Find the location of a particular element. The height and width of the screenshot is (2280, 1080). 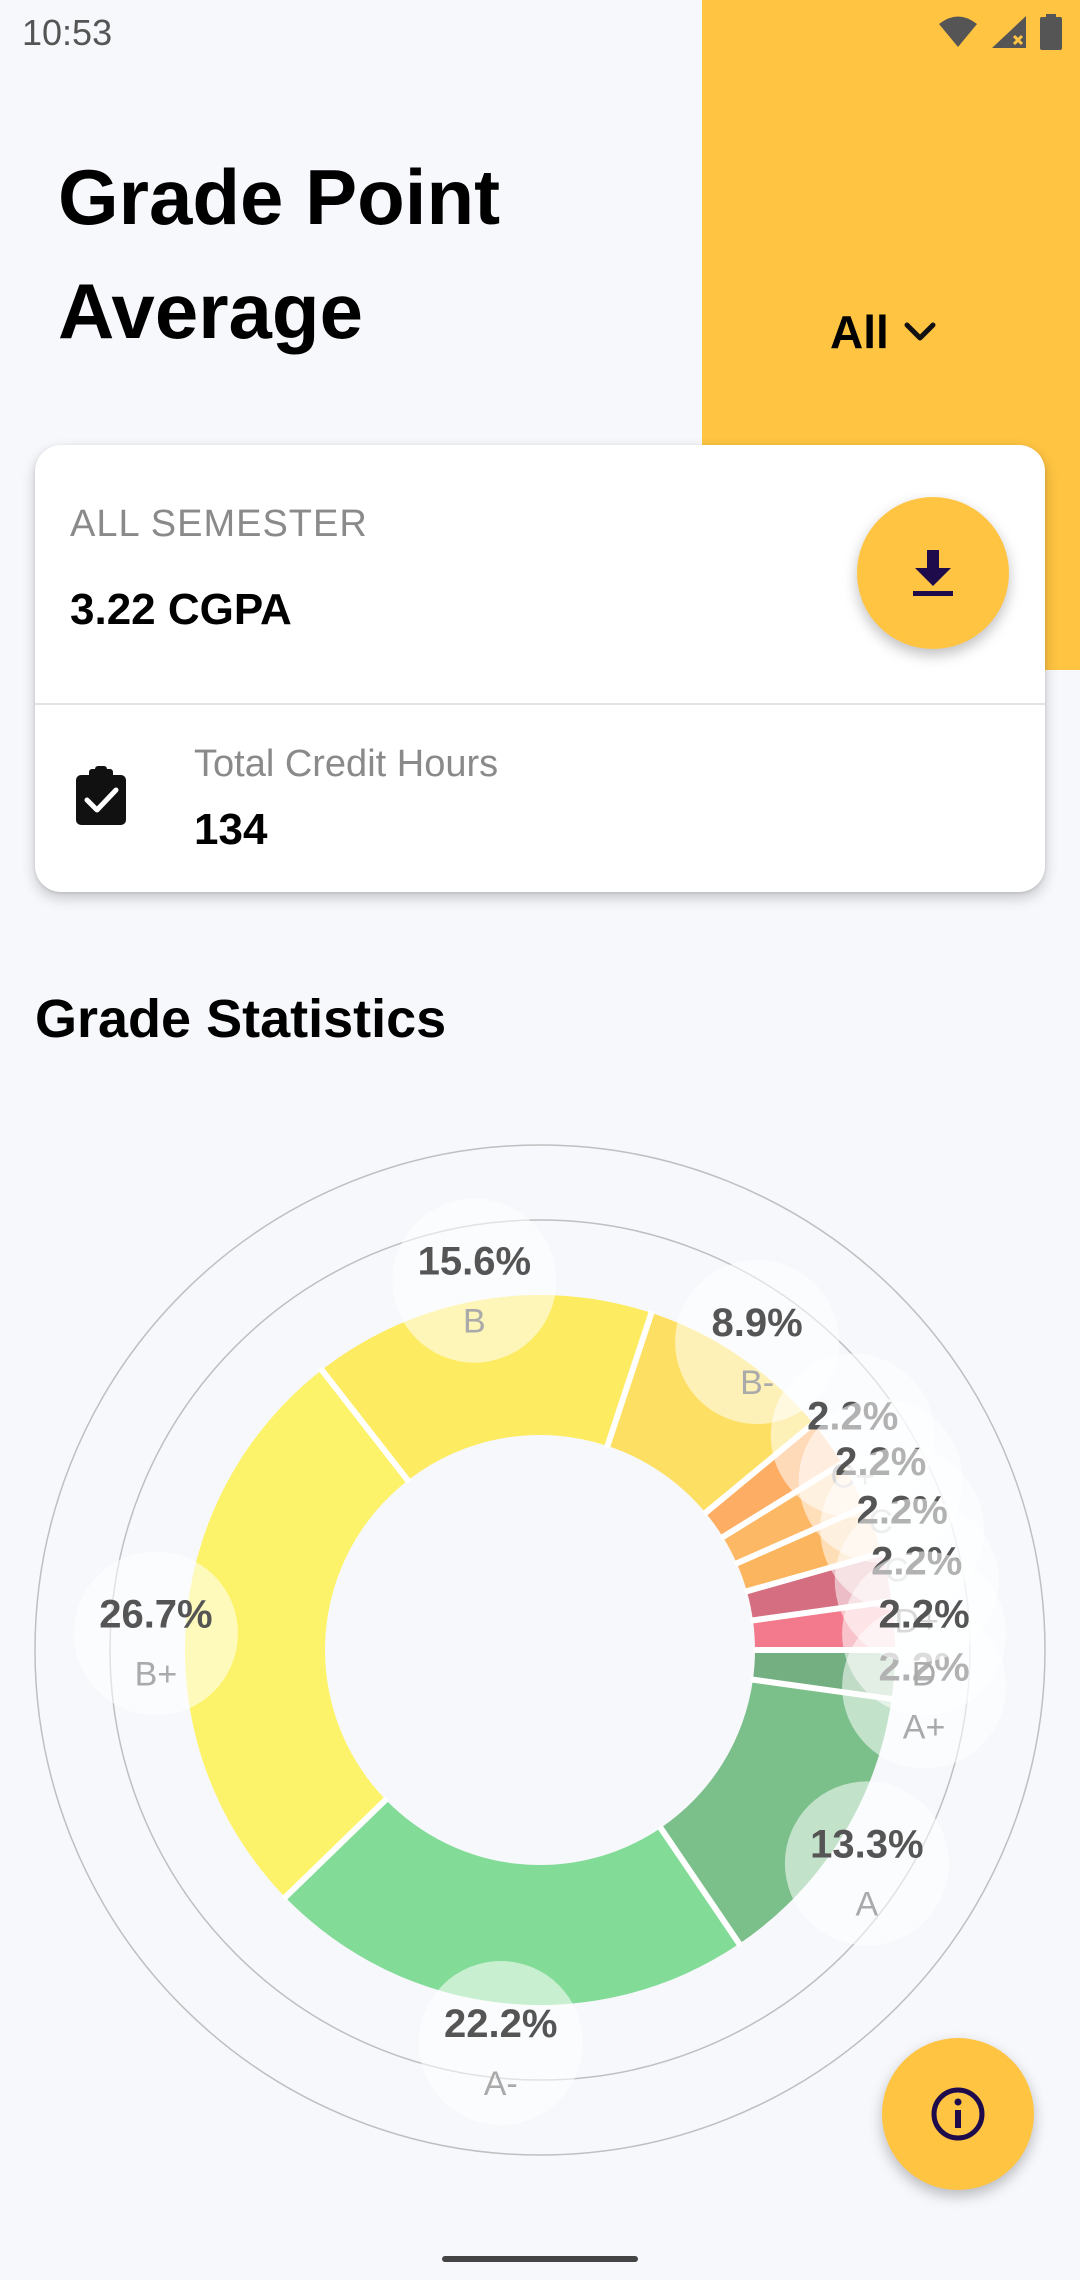

home-indicator is located at coordinates (540, 2259).